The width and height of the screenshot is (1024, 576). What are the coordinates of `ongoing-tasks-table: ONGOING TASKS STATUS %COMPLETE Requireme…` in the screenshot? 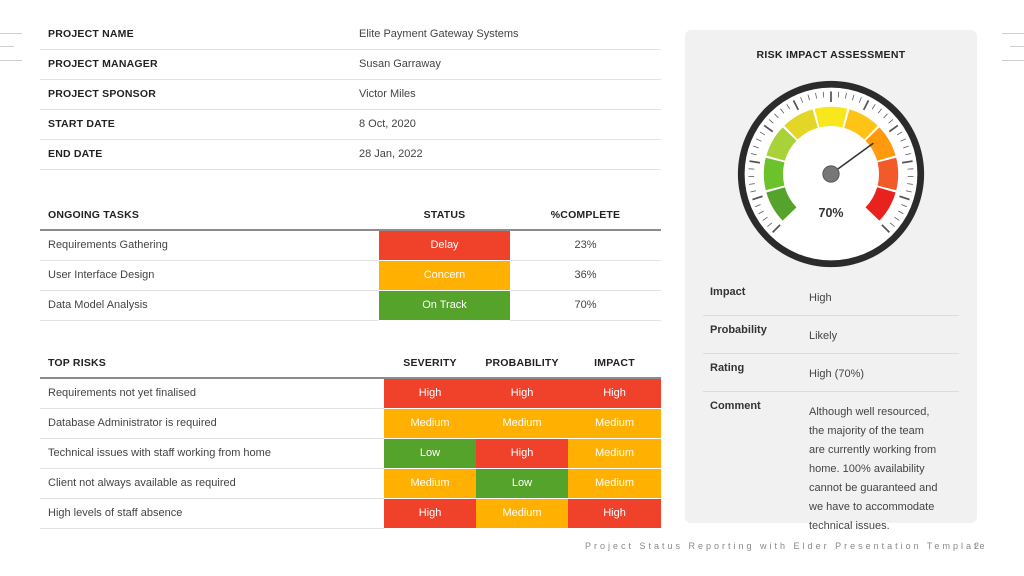 It's located at (350, 260).